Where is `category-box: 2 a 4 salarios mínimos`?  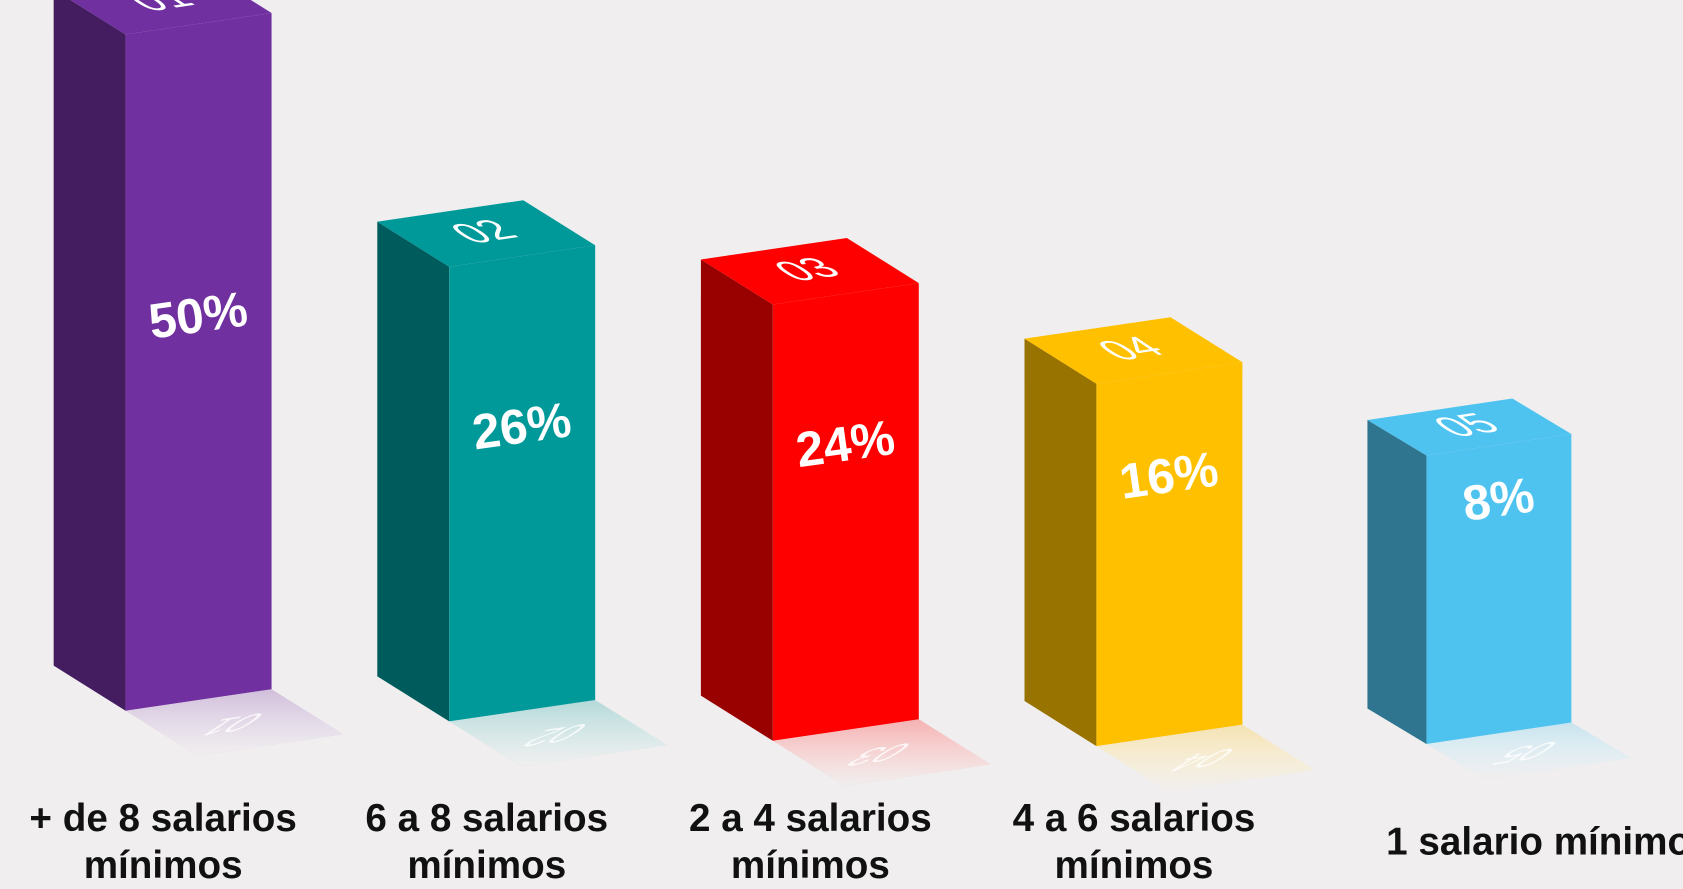
category-box: 2 a 4 salarios mínimos is located at coordinates (810, 841).